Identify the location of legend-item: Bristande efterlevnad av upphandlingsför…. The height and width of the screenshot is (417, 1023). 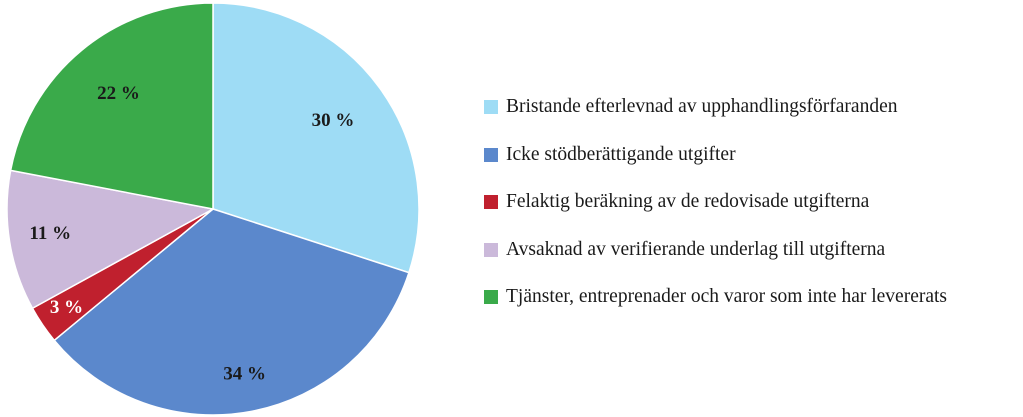
(749, 107).